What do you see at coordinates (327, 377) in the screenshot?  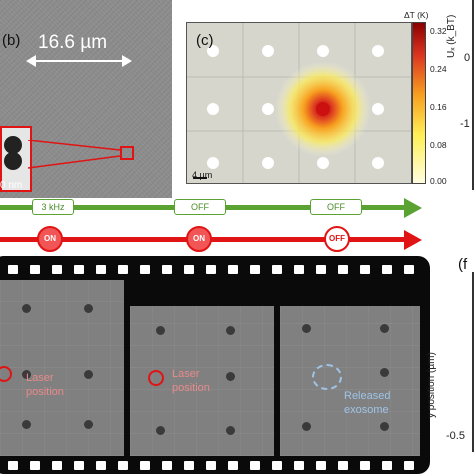 I see `released-exosome-marker` at bounding box center [327, 377].